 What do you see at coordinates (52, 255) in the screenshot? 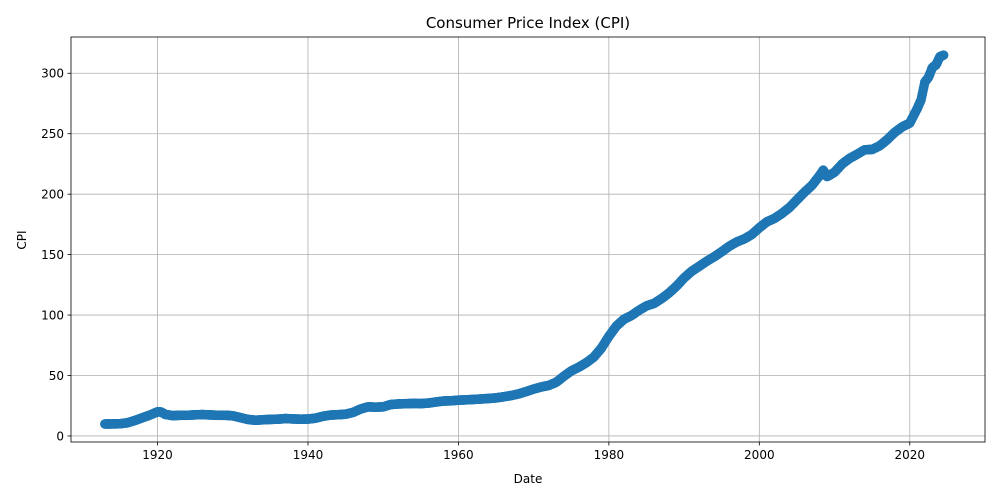
I see `y-tick-label: 150` at bounding box center [52, 255].